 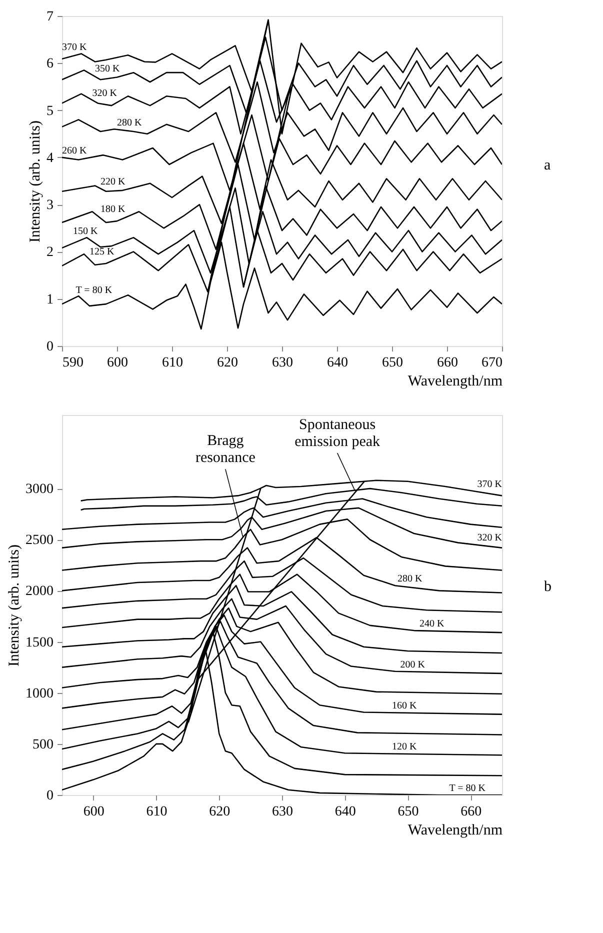 I want to click on y-tick-label: 1500, so click(x=40, y=642).